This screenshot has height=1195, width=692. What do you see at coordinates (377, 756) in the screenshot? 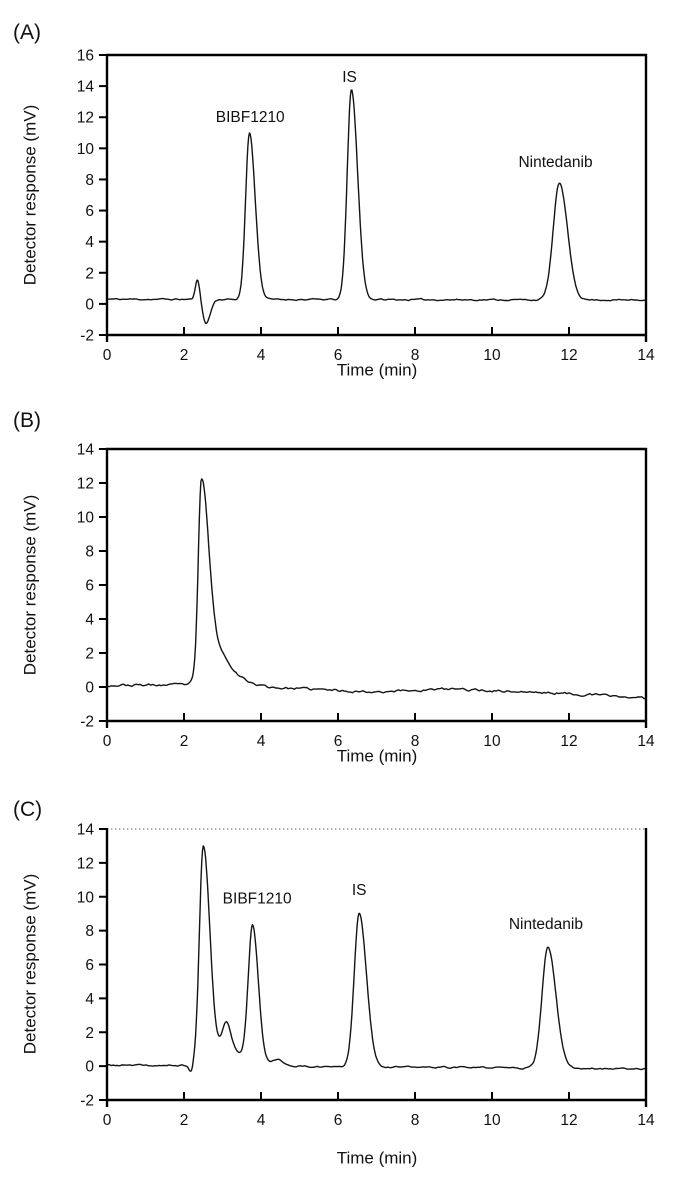
I see `x-axis-title-b: Time (min)` at bounding box center [377, 756].